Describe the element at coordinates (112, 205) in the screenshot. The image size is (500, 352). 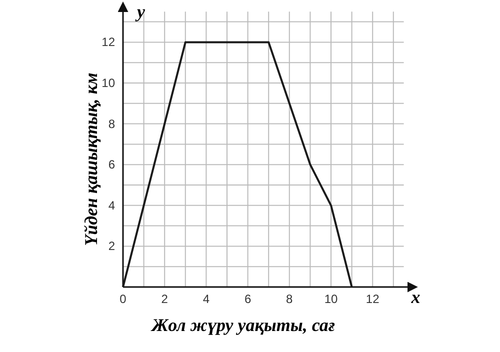
I see `y-tick-label: 4` at that location.